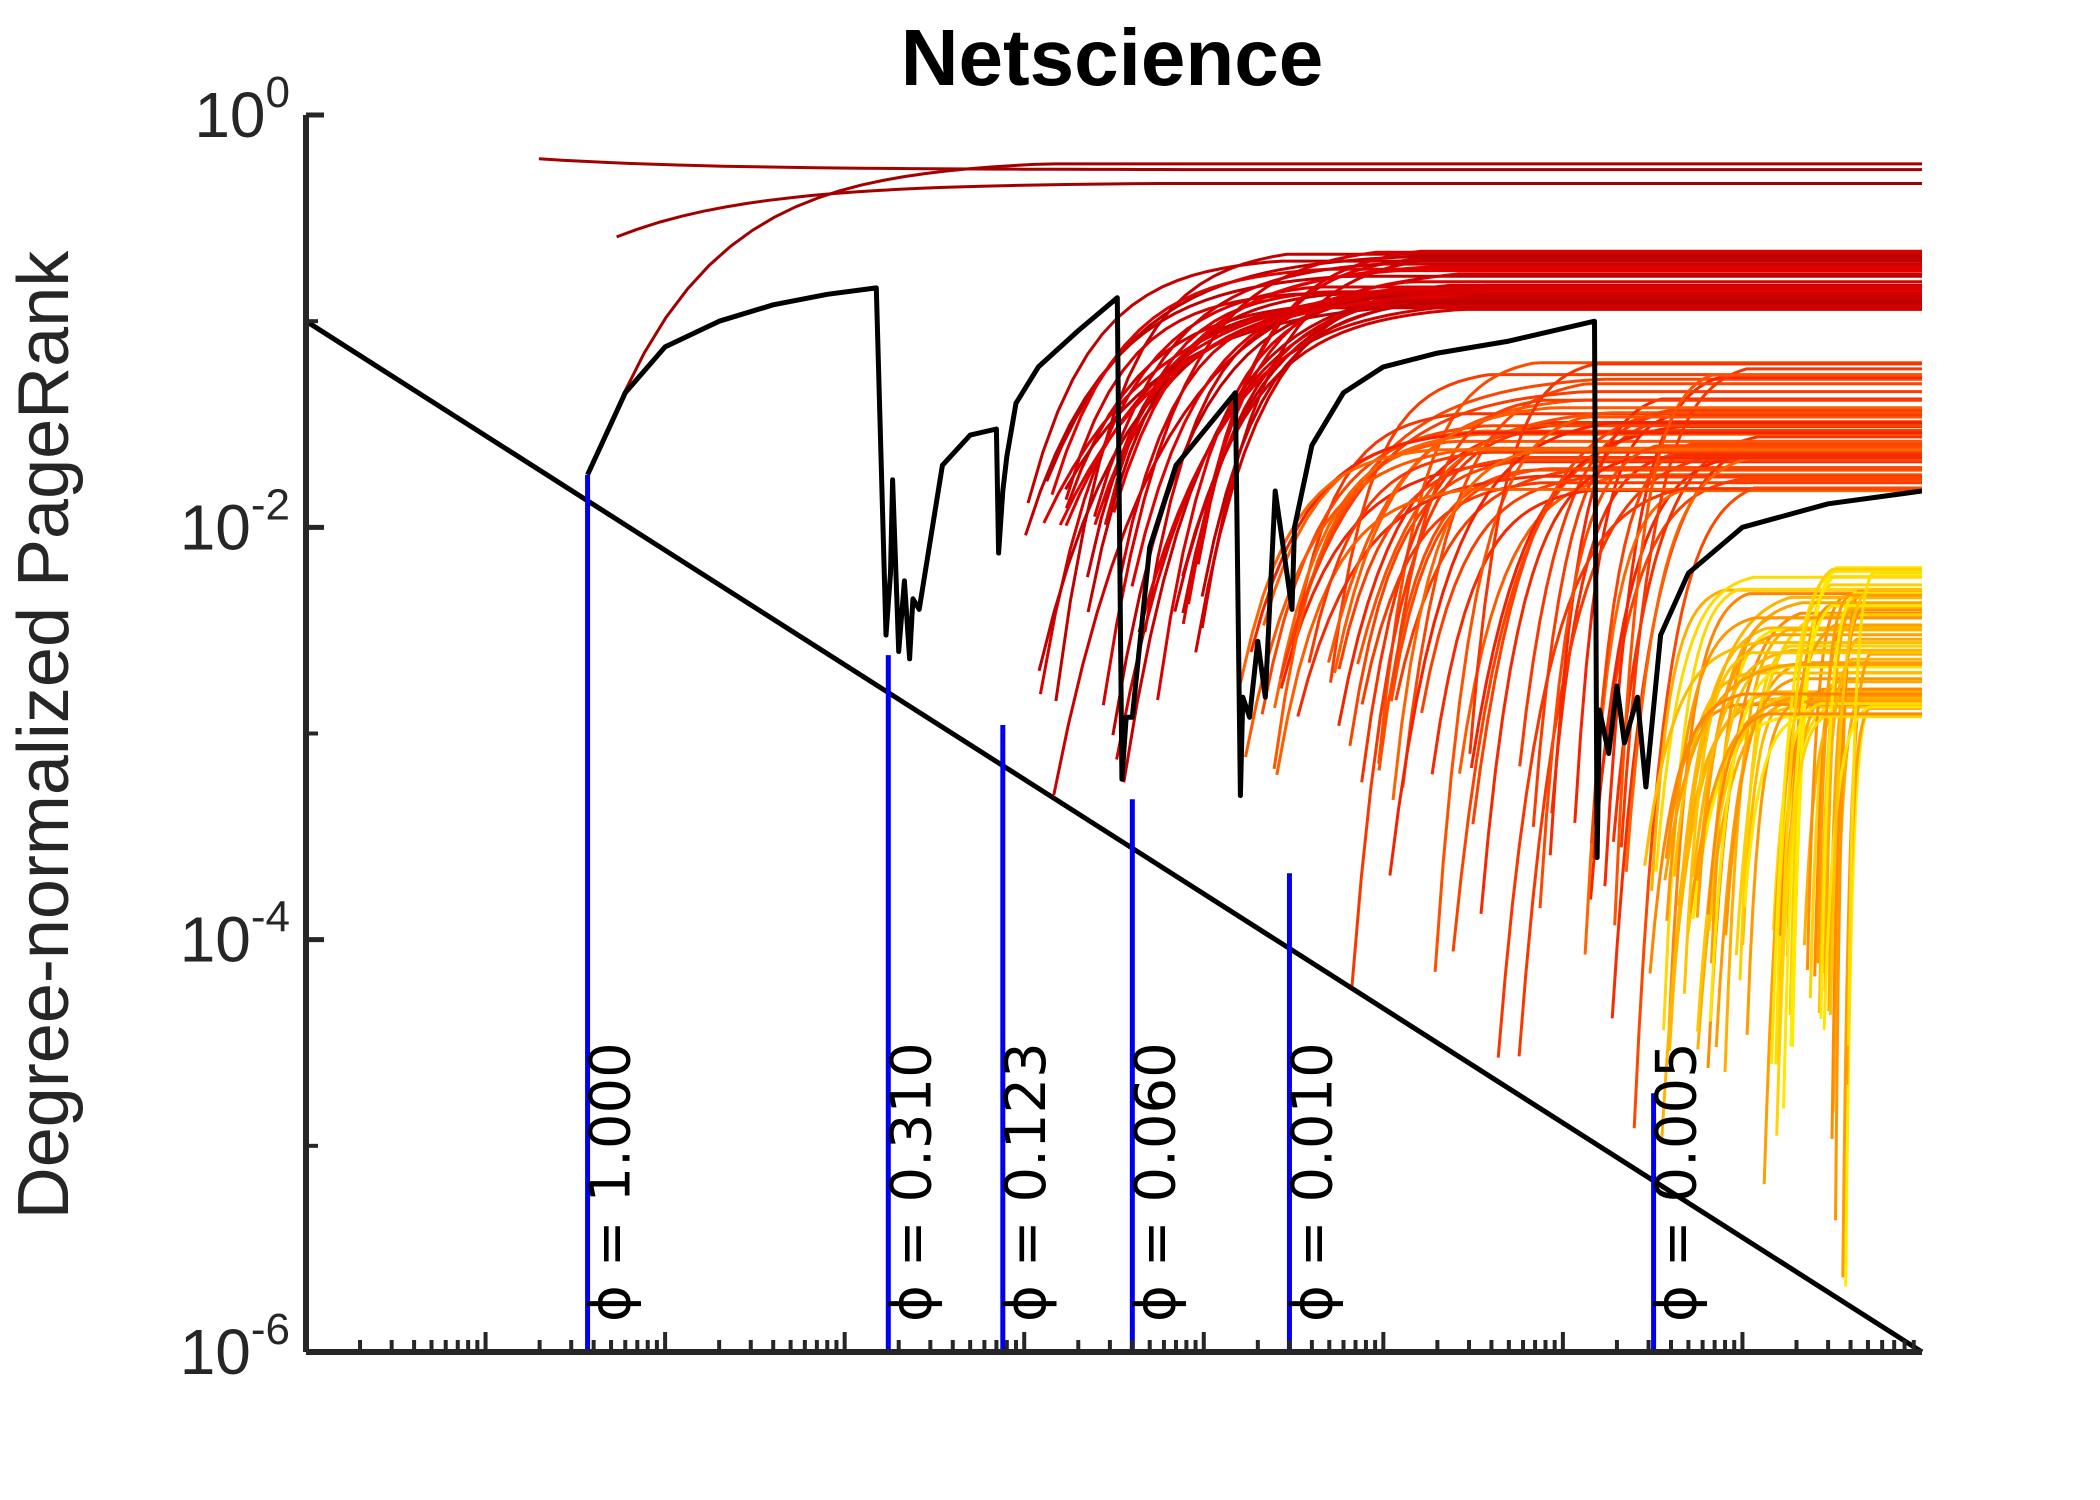 This screenshot has height=1500, width=2100. I want to click on phi-marker-label: ϕ = 0.123, so click(1026, 1182).